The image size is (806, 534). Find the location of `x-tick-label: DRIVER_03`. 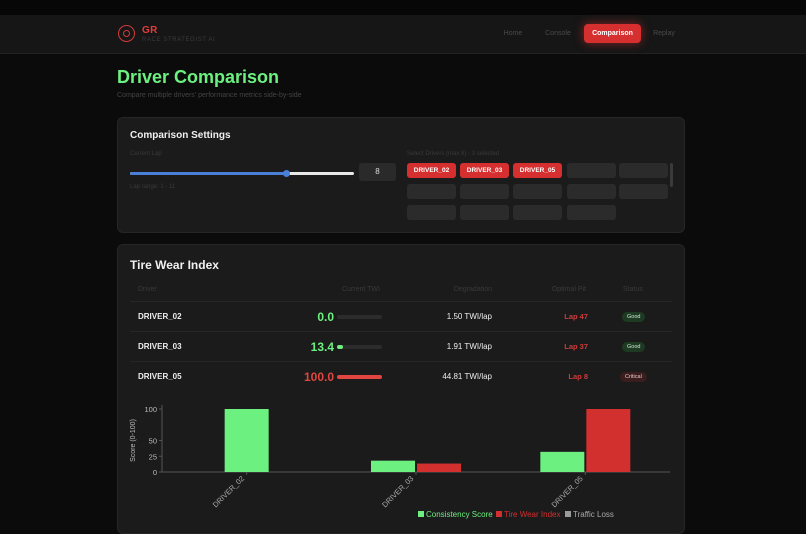

x-tick-label: DRIVER_03 is located at coordinates (397, 491).